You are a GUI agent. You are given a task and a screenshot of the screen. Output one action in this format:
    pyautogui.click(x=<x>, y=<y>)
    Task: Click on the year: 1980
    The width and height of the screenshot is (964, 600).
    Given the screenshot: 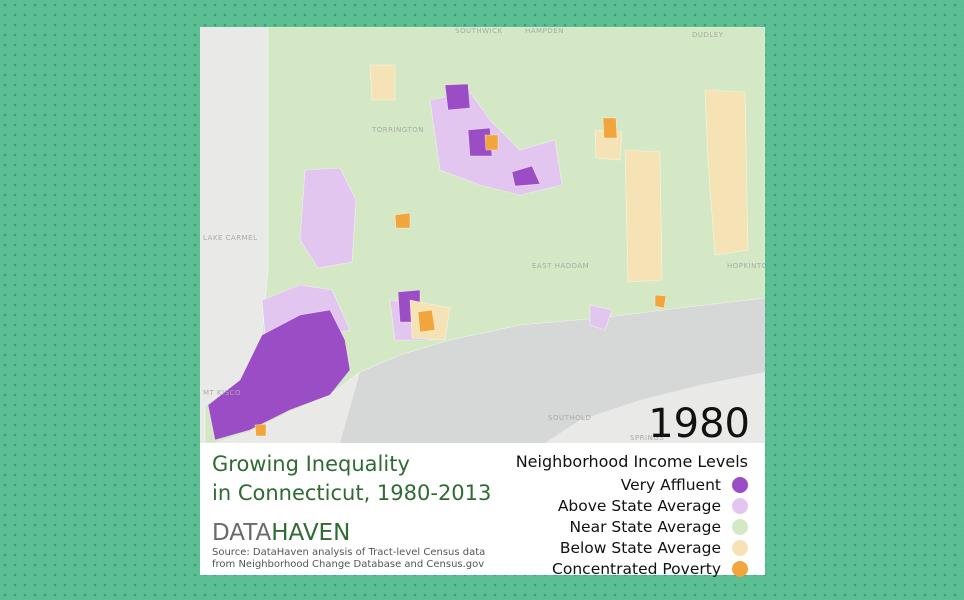 What is the action you would take?
    pyautogui.click(x=699, y=424)
    